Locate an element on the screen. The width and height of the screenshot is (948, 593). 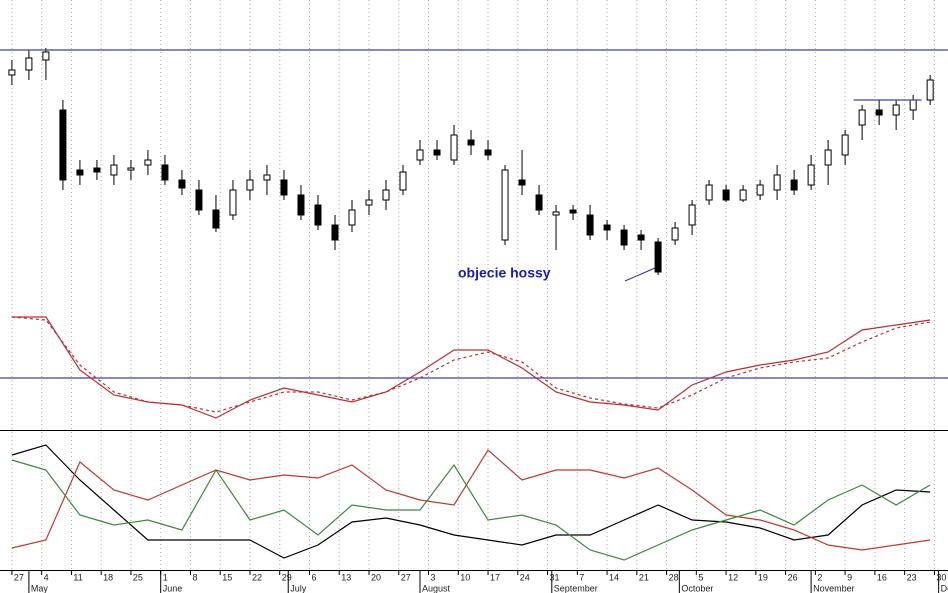
month-label: July is located at coordinates (298, 588).